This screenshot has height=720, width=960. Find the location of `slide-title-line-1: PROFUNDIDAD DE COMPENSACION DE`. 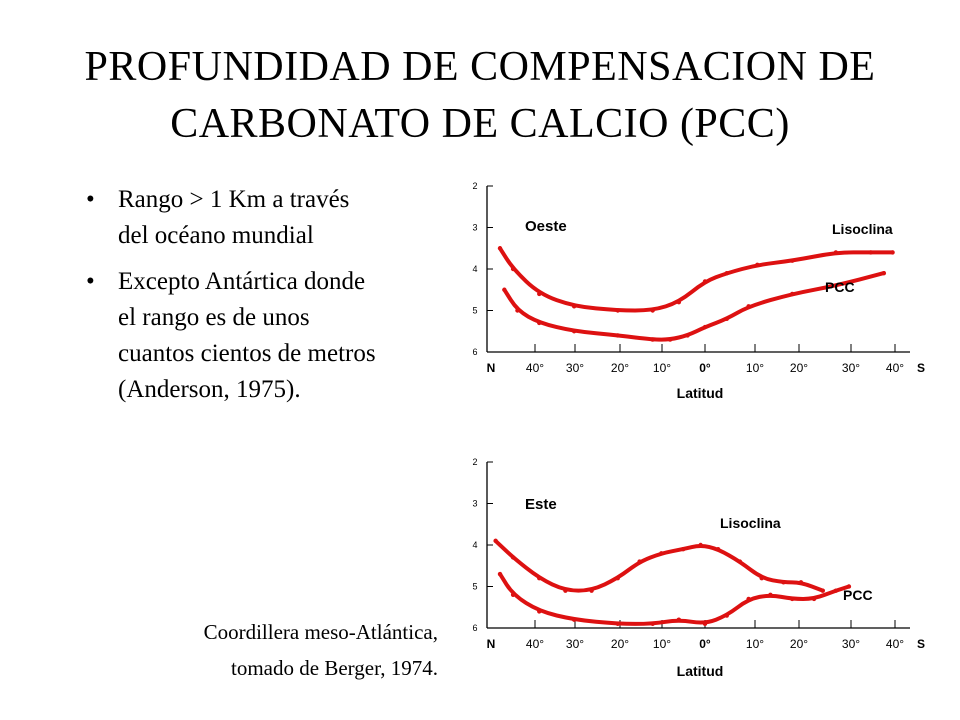

slide-title-line-1: PROFUNDIDAD DE COMPENSACION DE is located at coordinates (480, 67).